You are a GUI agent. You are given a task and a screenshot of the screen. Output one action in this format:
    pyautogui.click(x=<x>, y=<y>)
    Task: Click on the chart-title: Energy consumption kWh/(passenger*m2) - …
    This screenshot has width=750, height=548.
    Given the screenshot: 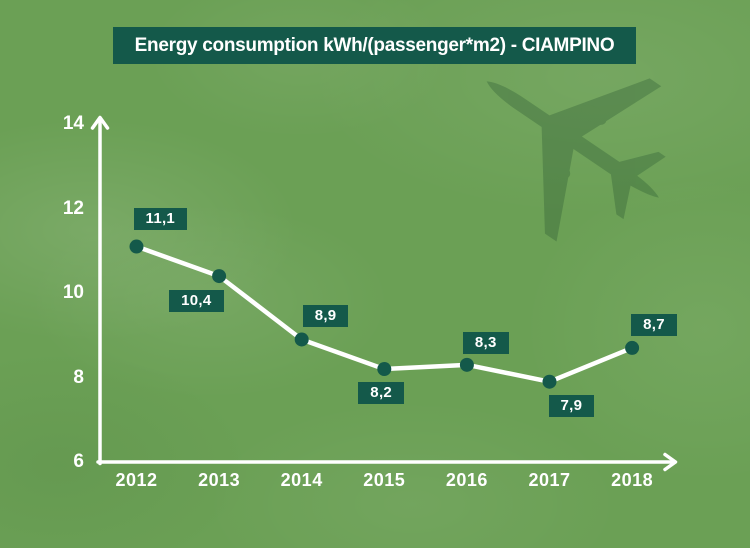 What is the action you would take?
    pyautogui.click(x=374, y=45)
    